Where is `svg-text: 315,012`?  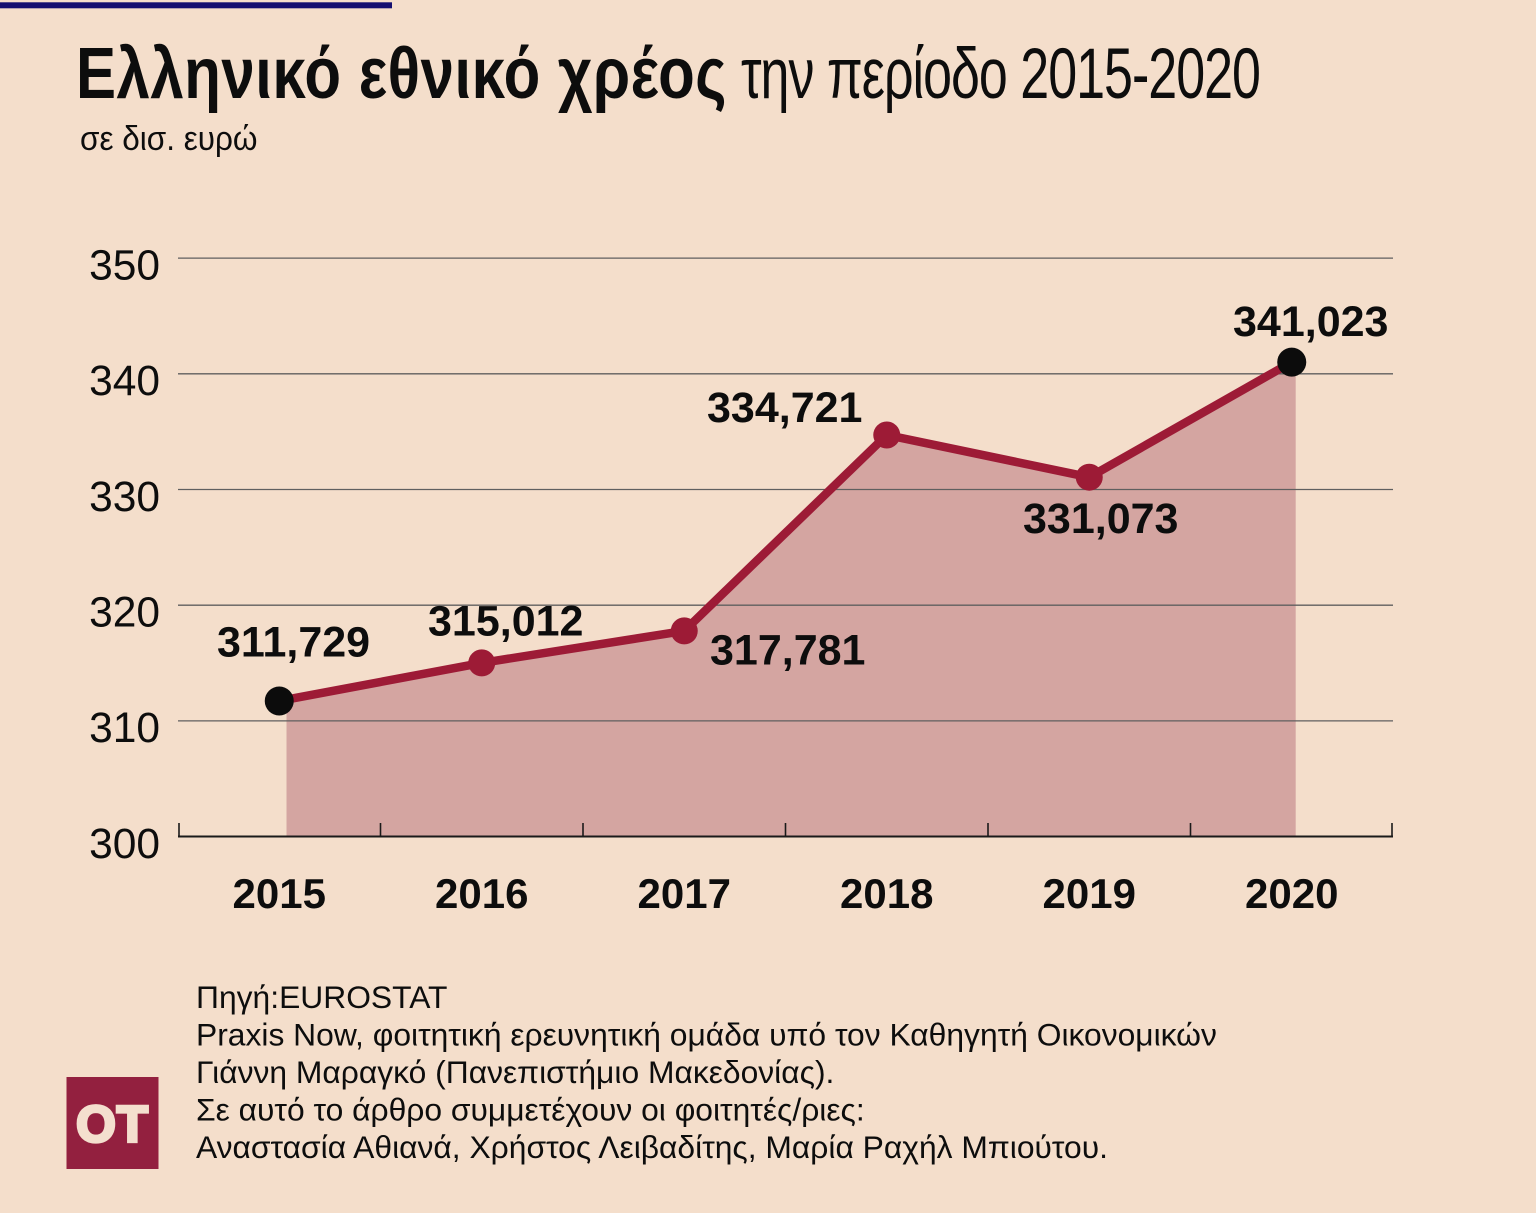 svg-text: 315,012 is located at coordinates (505, 621).